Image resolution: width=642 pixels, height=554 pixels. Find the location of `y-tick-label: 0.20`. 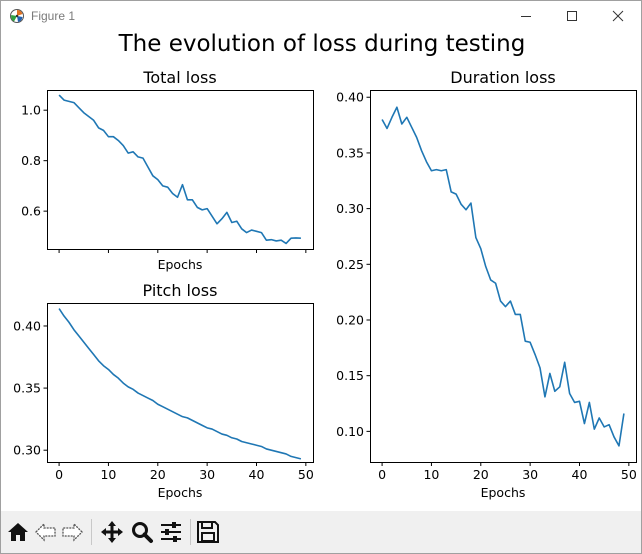

y-tick-label: 0.20 is located at coordinates (350, 319).